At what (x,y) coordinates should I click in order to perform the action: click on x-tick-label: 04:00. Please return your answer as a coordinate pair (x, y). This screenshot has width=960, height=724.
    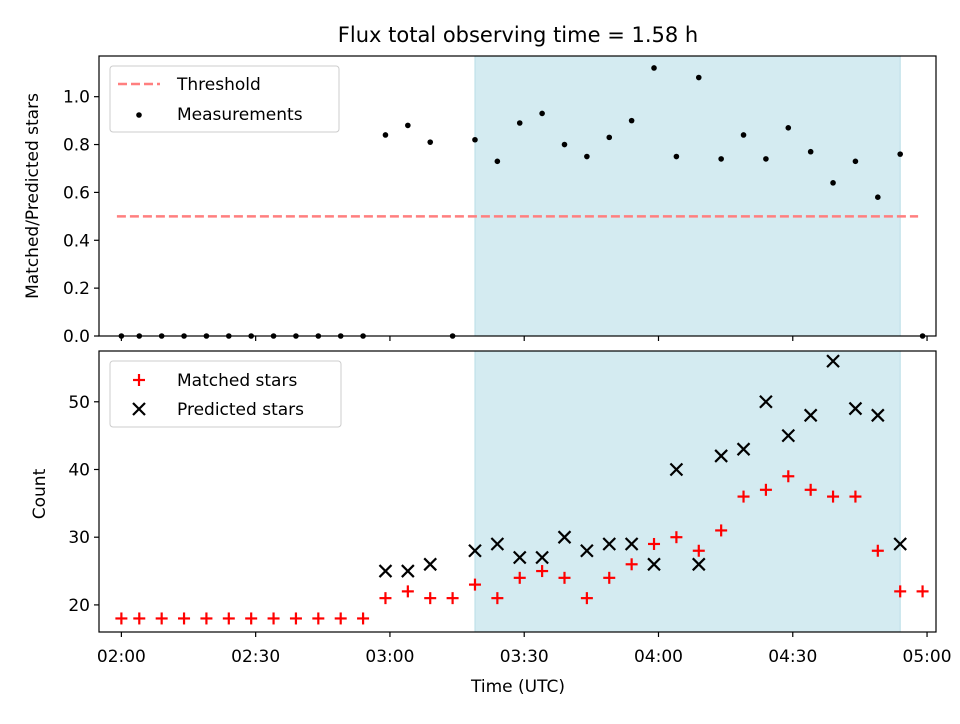
    Looking at the image, I should click on (658, 657).